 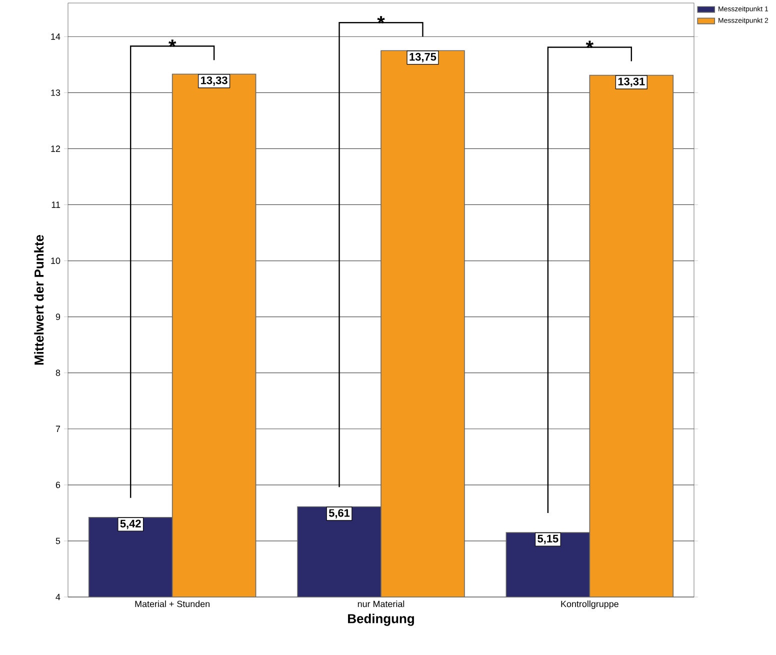 I want to click on x-tick-label: Material + Stunden, so click(x=172, y=604).